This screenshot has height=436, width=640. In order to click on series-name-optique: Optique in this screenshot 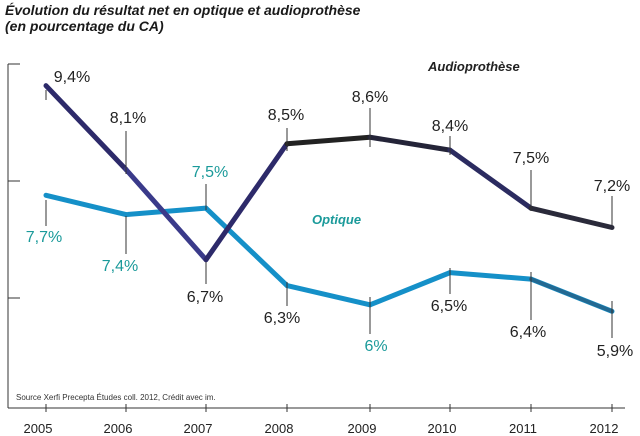, I will do `click(336, 219)`.